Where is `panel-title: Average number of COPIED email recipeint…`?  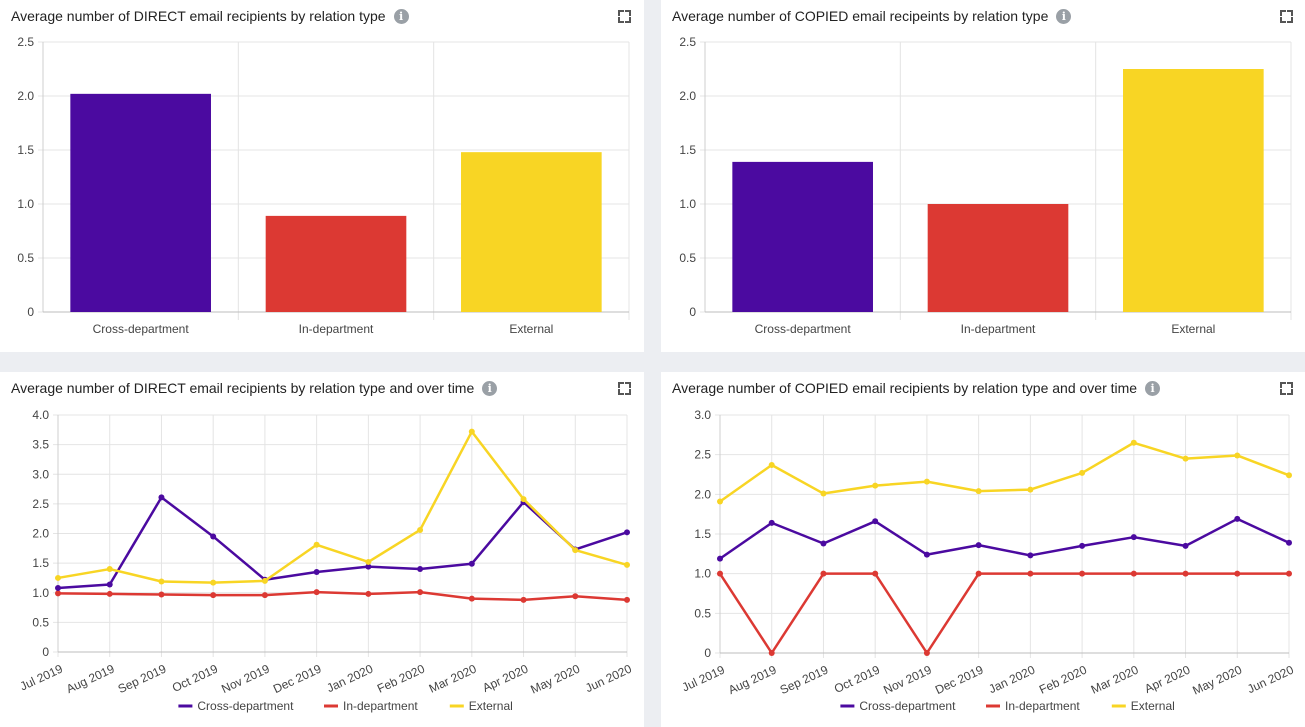
panel-title: Average number of COPIED email recipeint… is located at coordinates (860, 16).